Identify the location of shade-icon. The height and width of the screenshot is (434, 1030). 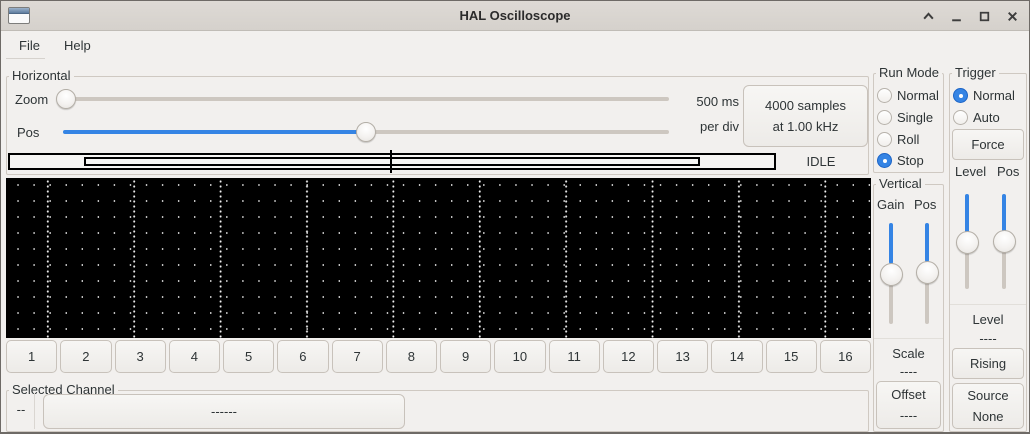
(928, 16).